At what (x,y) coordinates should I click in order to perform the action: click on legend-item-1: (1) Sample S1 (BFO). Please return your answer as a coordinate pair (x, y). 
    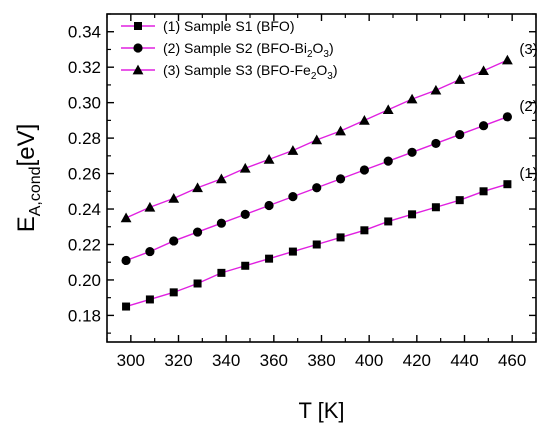
    Looking at the image, I should click on (207, 26).